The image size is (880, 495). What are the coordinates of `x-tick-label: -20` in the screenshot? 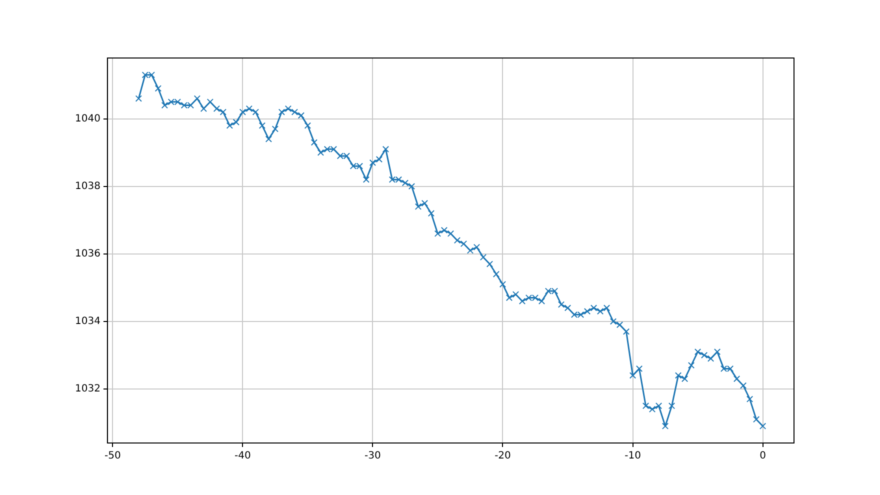 It's located at (502, 456).